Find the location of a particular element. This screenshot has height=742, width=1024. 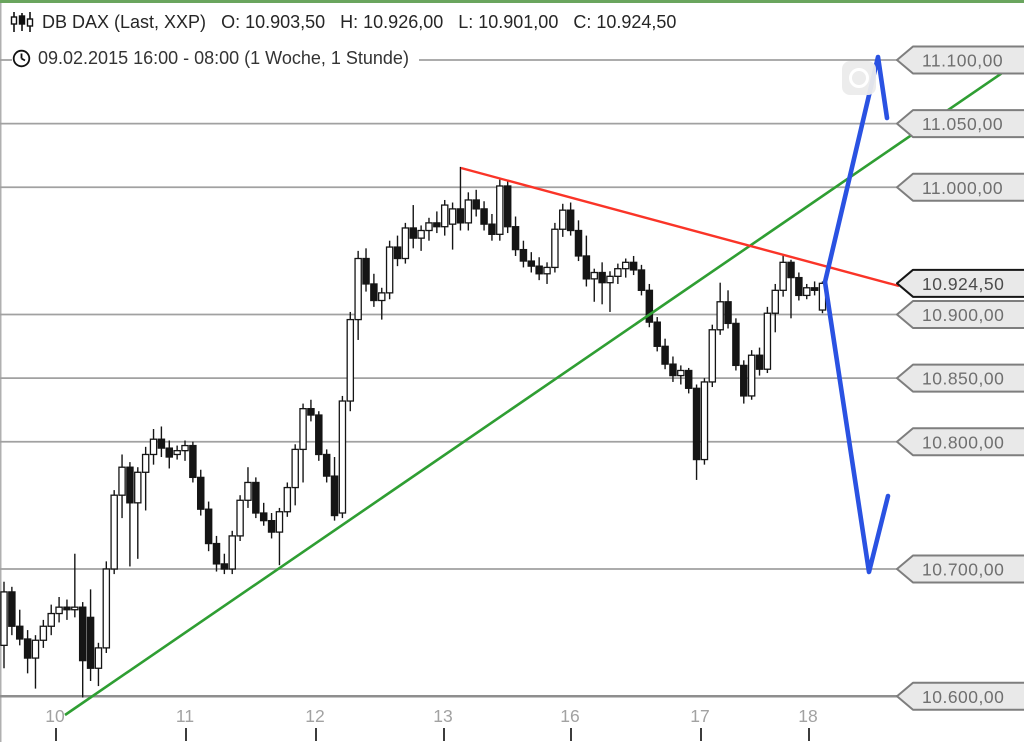

price-tag-11000: 11.000,00 is located at coordinates (960, 187).